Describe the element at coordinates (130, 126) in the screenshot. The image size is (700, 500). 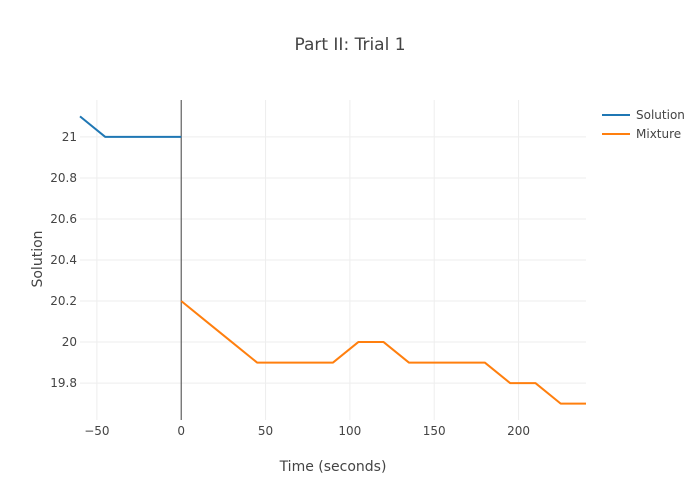
I see `series-line-solution` at that location.